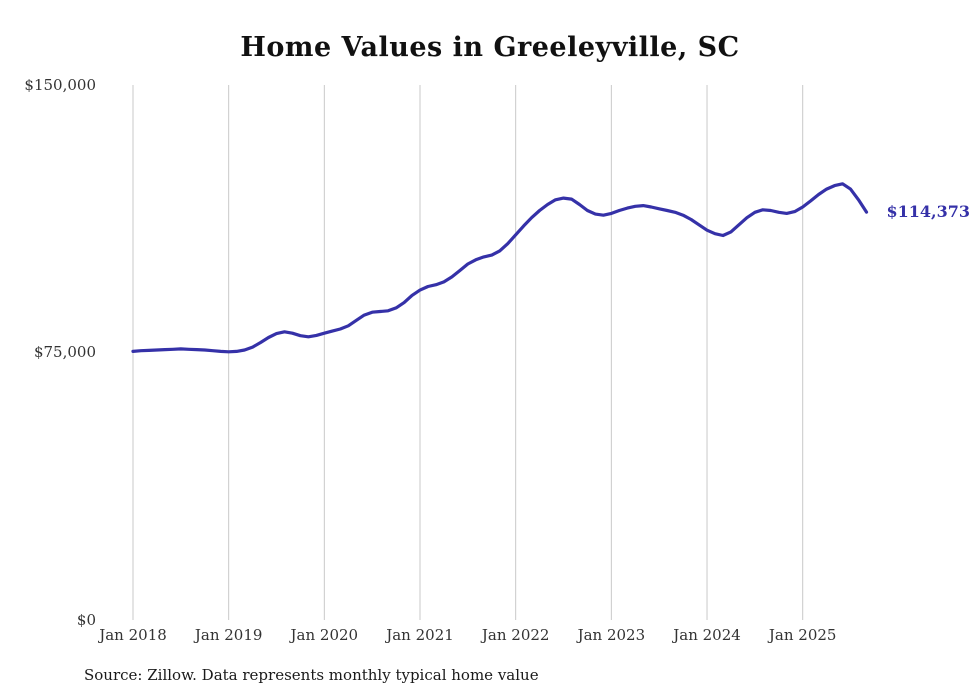 The width and height of the screenshot is (980, 699). I want to click on x-tick-label: Jan 2024, so click(707, 635).